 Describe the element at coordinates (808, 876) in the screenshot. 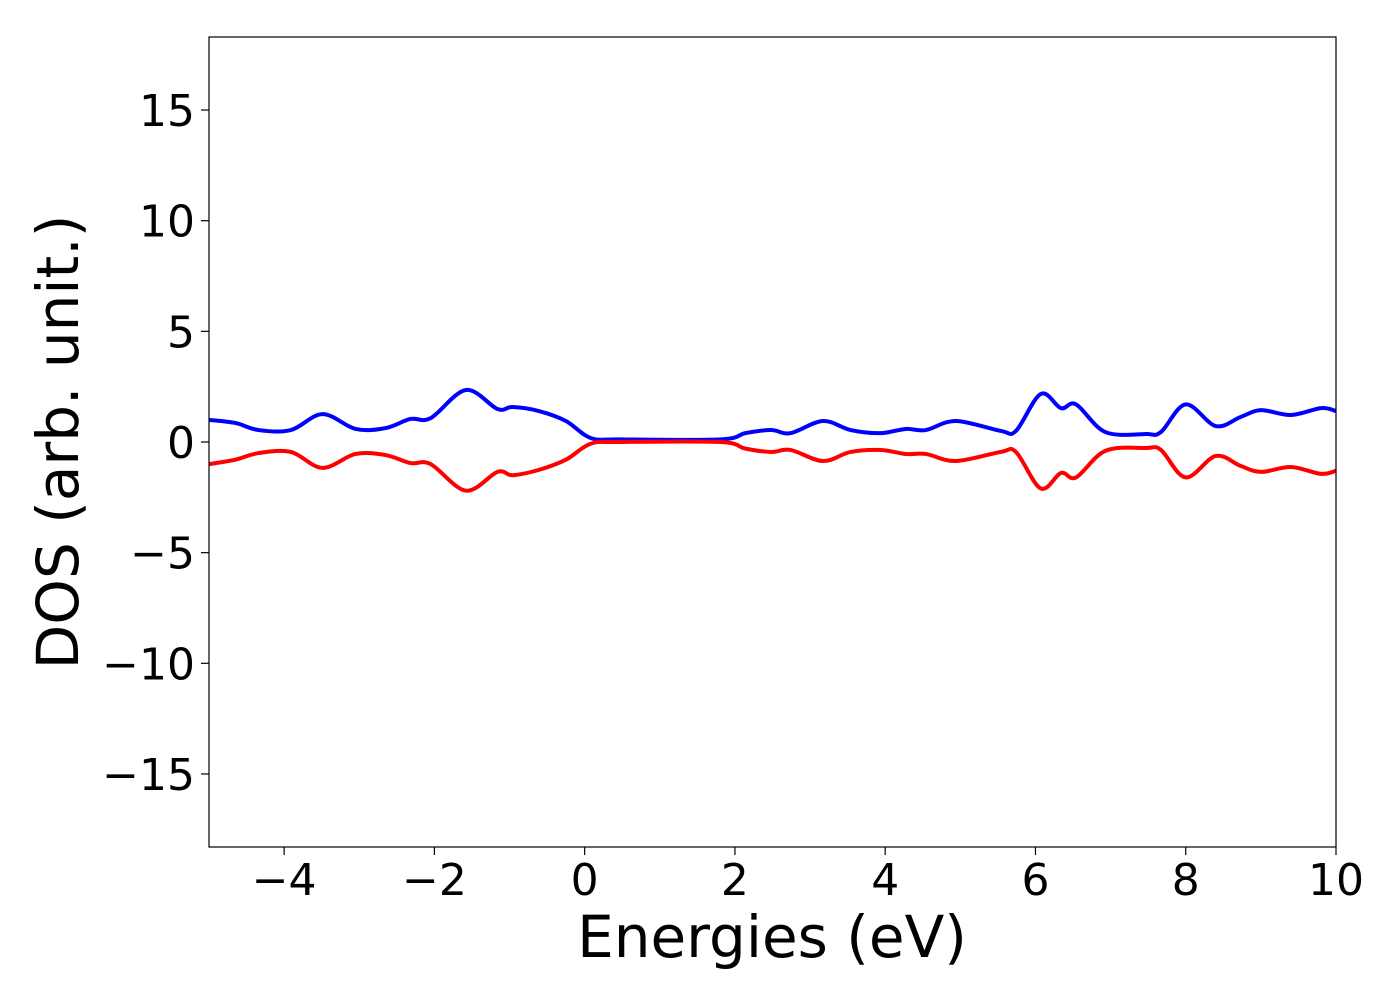

I see `x-axis-ticks: −4 −2 0 2 4 6 8 10` at that location.